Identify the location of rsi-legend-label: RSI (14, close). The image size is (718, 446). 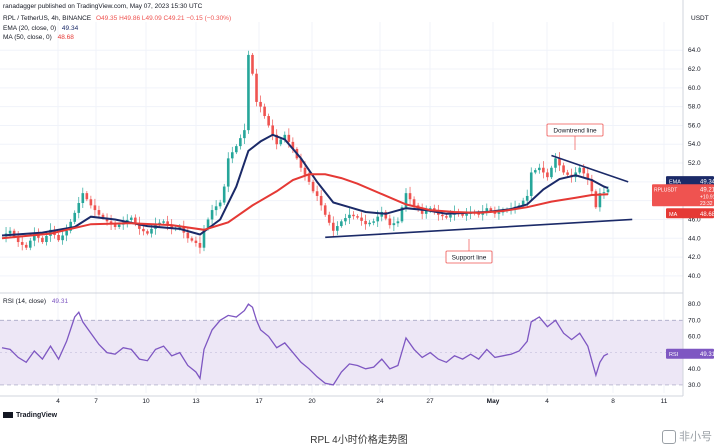
(24, 301).